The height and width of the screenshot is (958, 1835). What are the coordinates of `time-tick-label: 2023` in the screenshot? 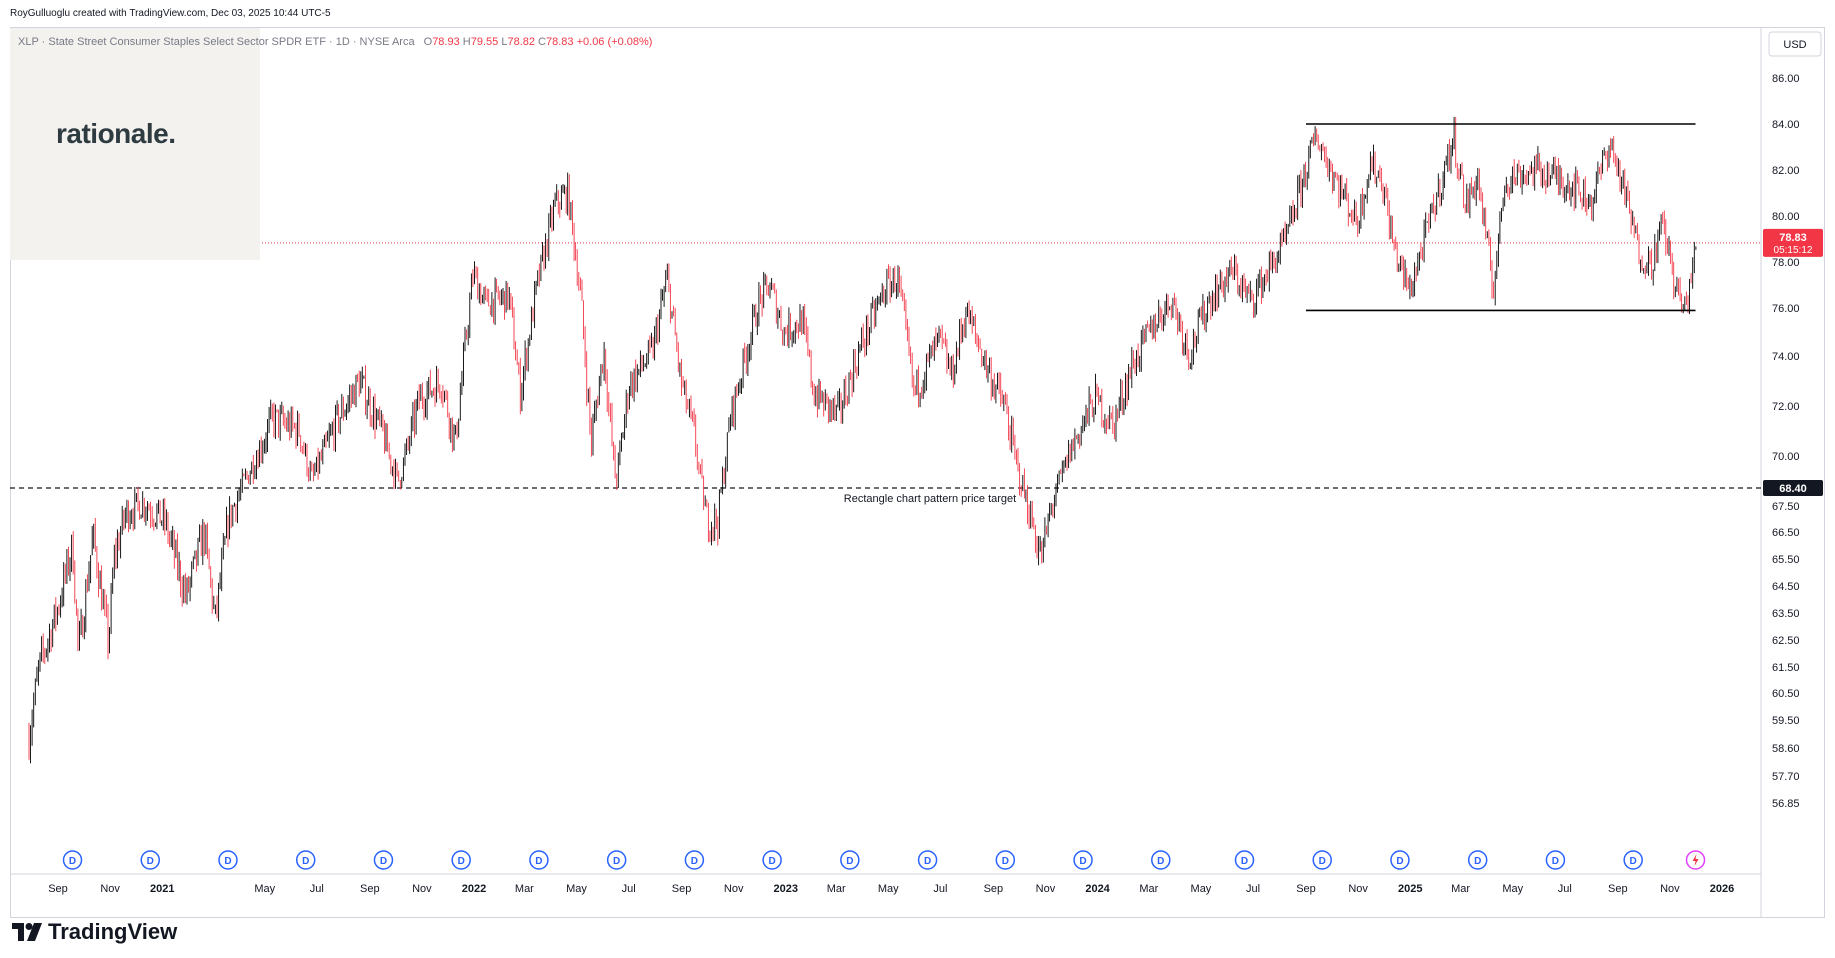 It's located at (786, 889).